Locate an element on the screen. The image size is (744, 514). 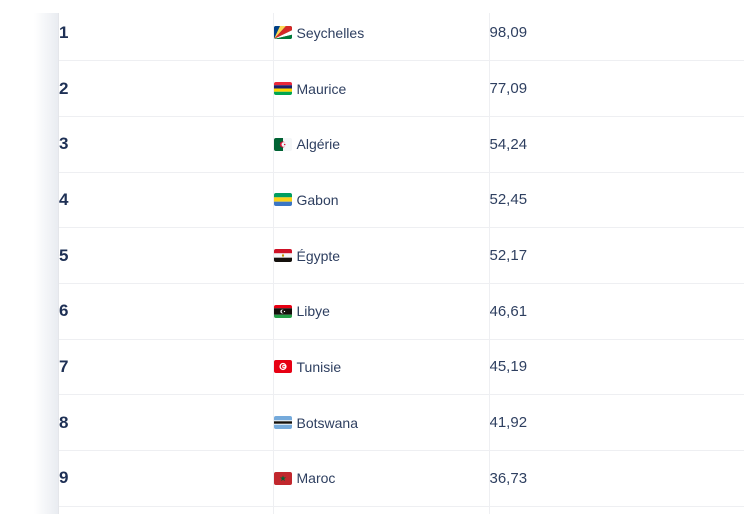
country-cell: Maurice is located at coordinates (381, 88).